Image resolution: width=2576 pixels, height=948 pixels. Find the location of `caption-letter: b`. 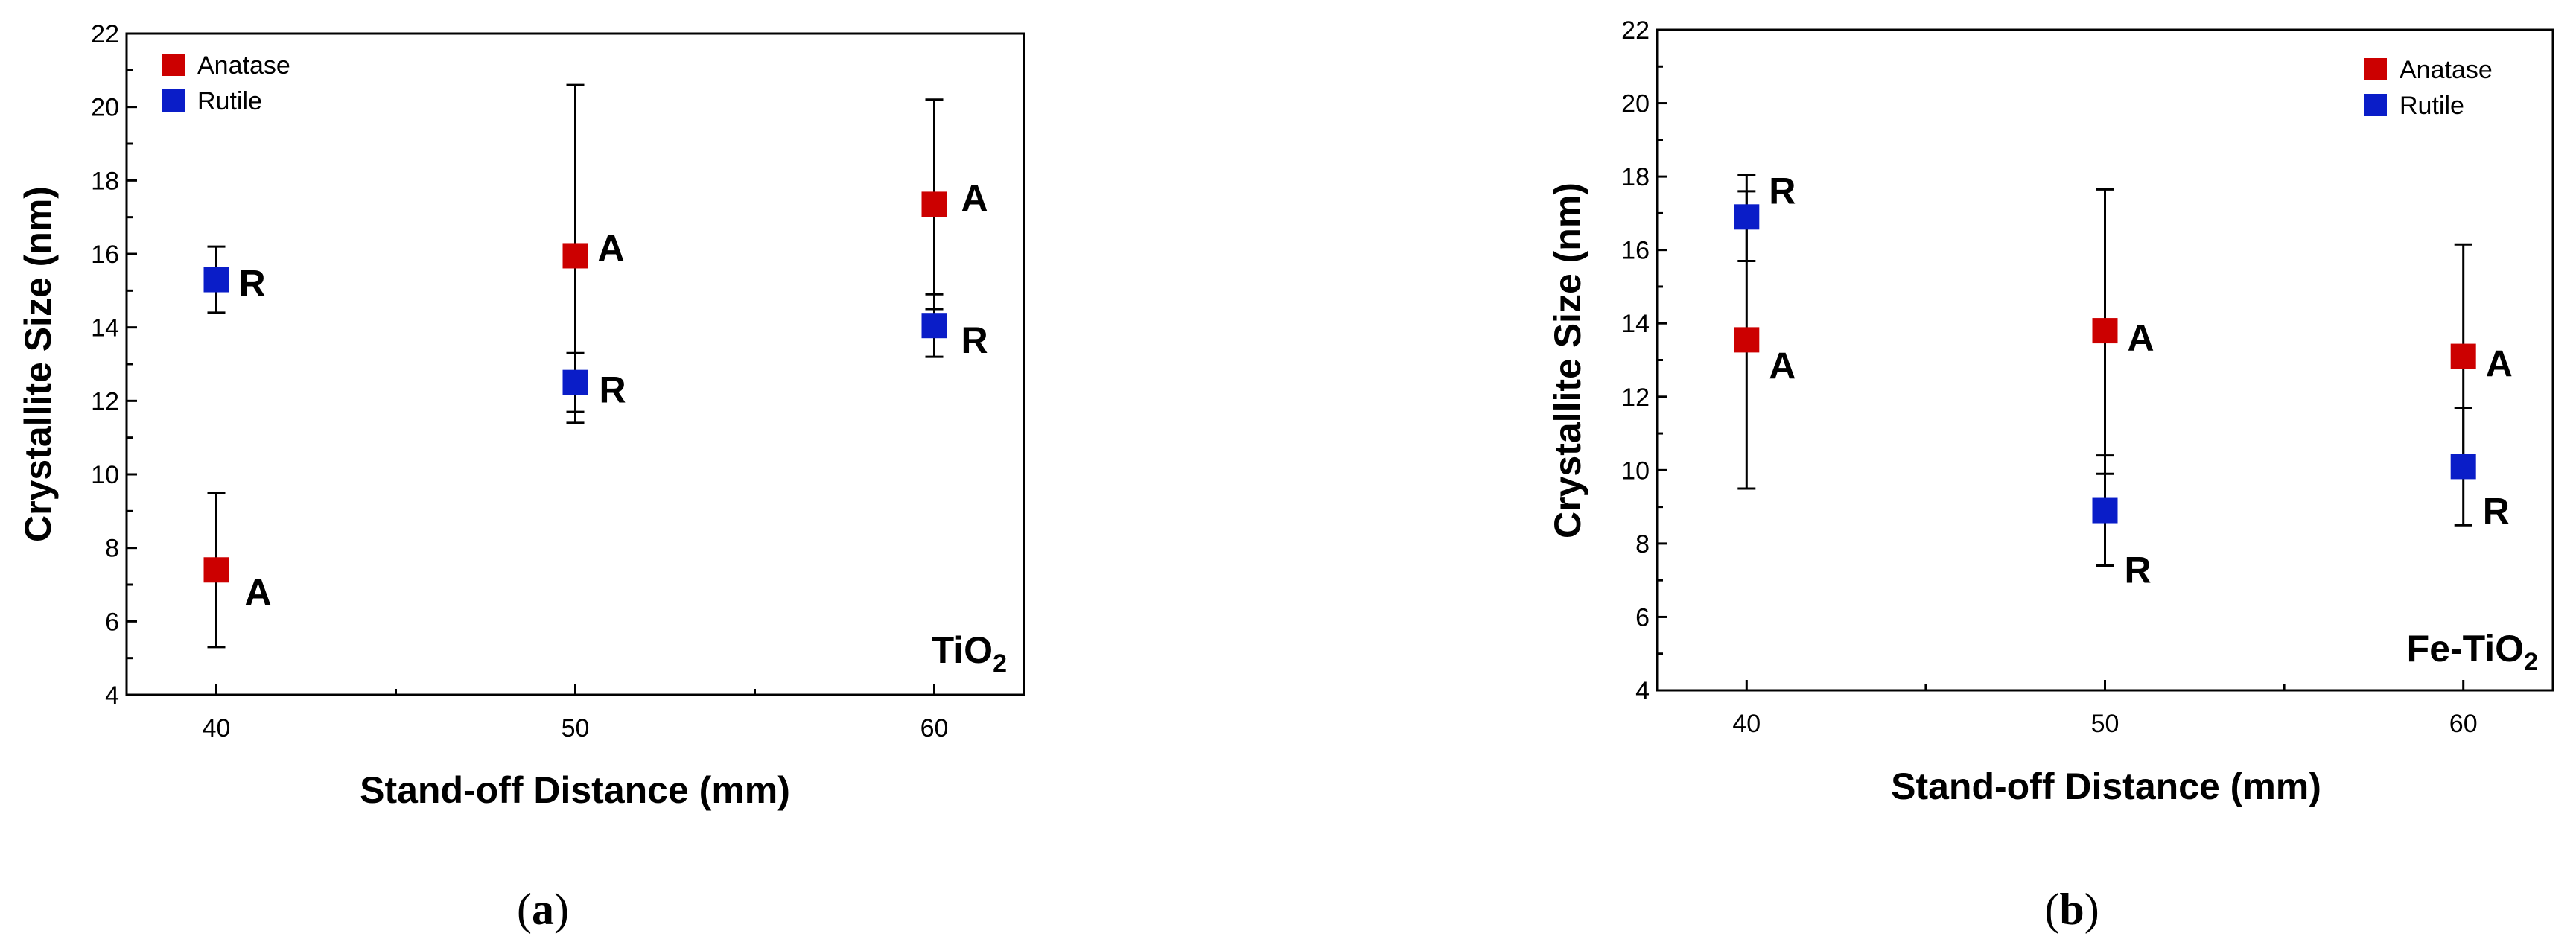

caption-letter: b is located at coordinates (2071, 909).